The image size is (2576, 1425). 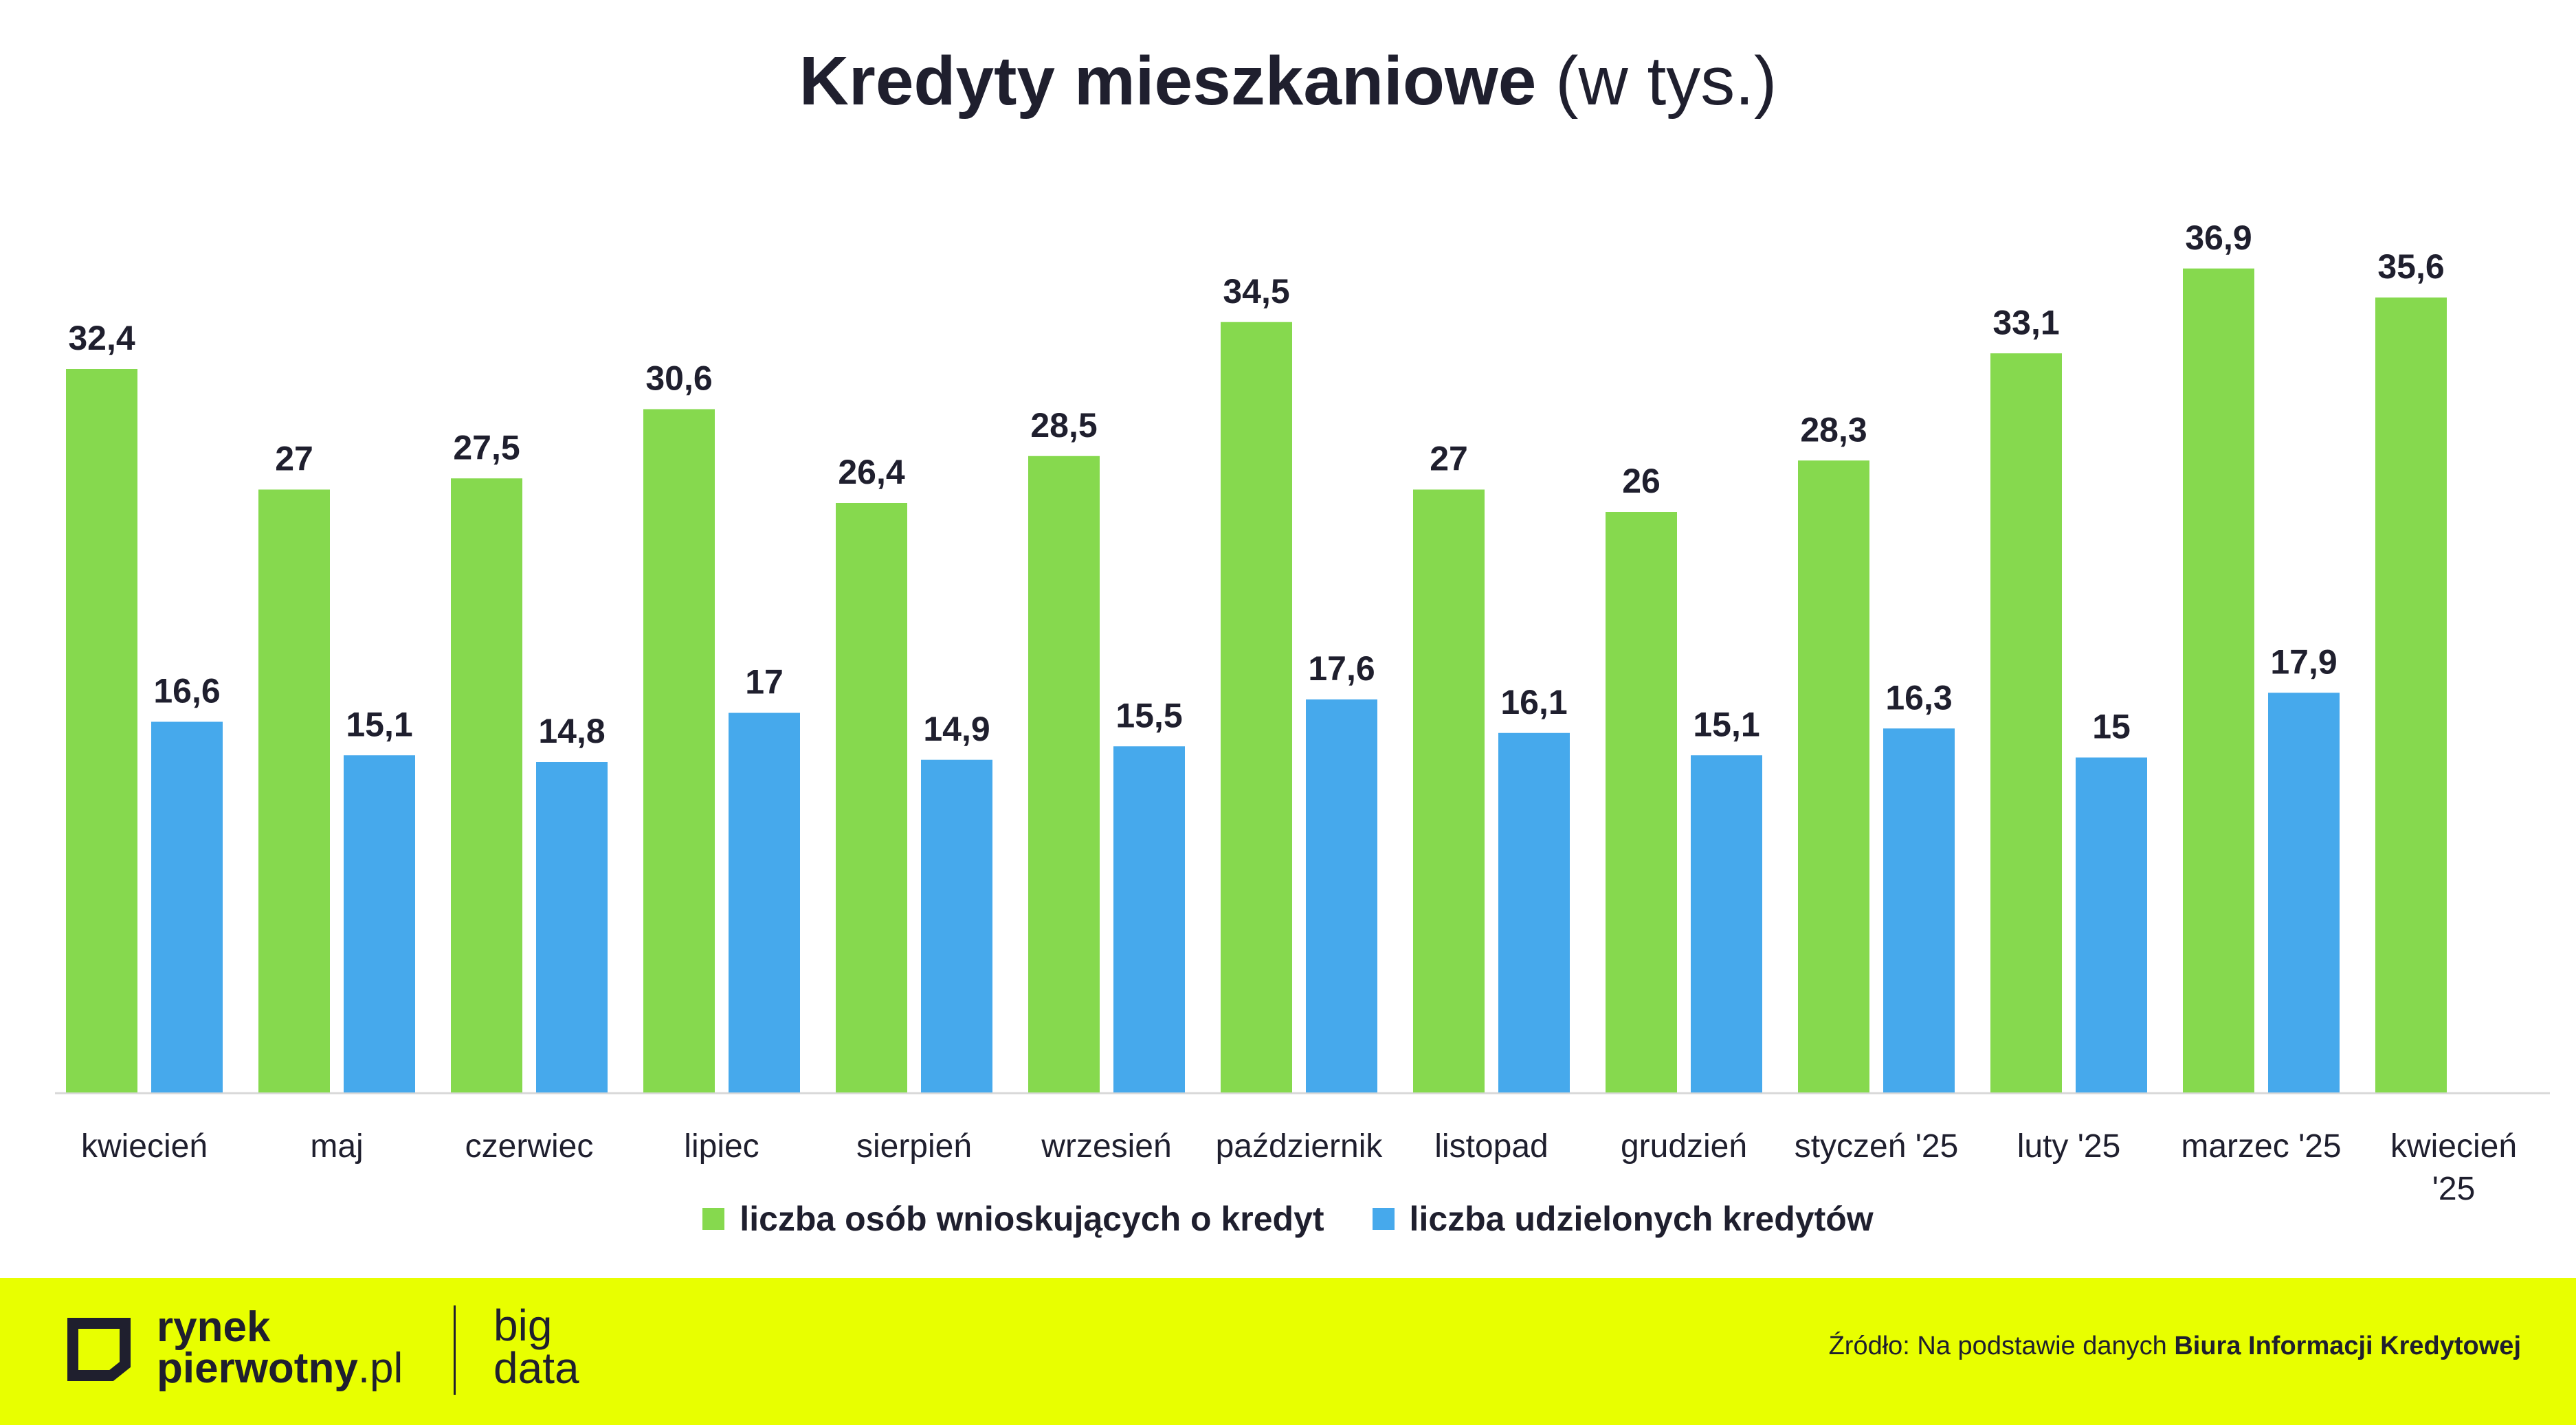 I want to click on x-tick-label-7: listopad, so click(x=1491, y=1146).